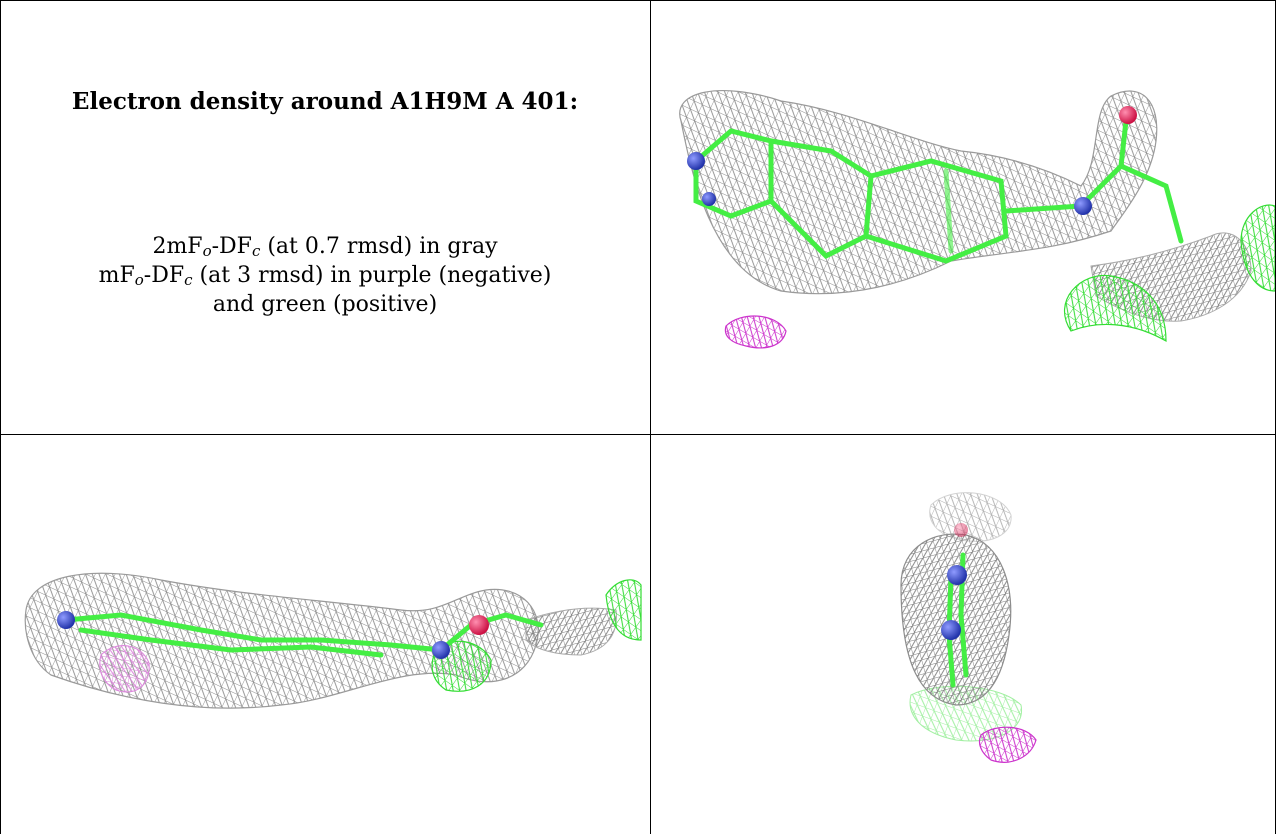 The width and height of the screenshot is (1276, 834). Describe the element at coordinates (571, 631) in the screenshot. I see `mesh-2fofc-ribbon` at that location.